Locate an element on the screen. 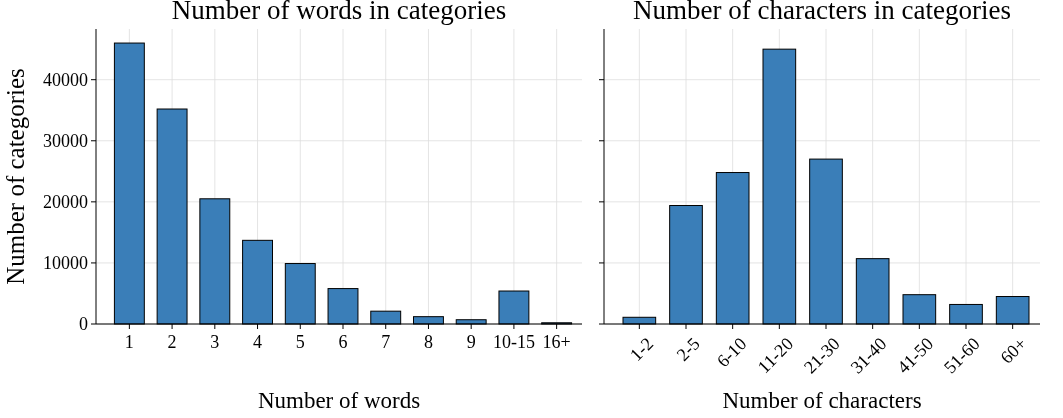 Image resolution: width=1063 pixels, height=418 pixels. x-tick-label: 5 is located at coordinates (300, 342).